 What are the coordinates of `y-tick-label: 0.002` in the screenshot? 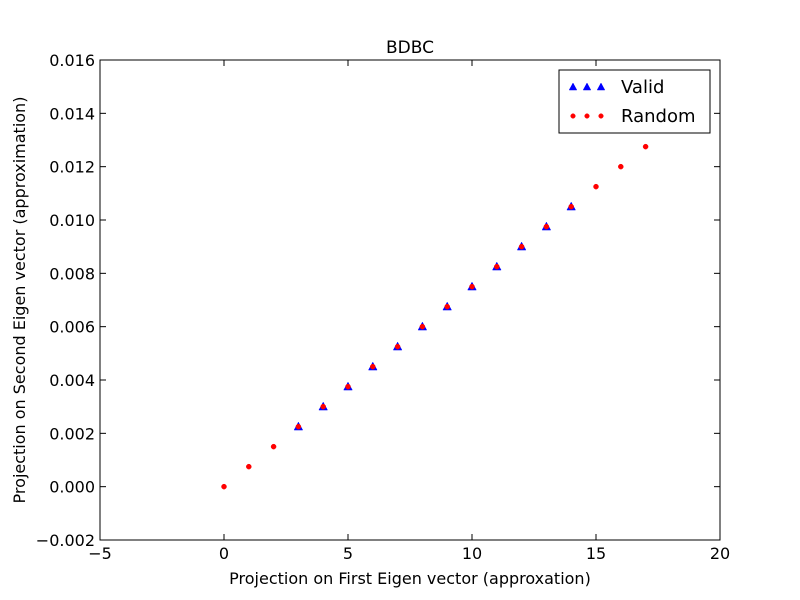 It's located at (72, 433).